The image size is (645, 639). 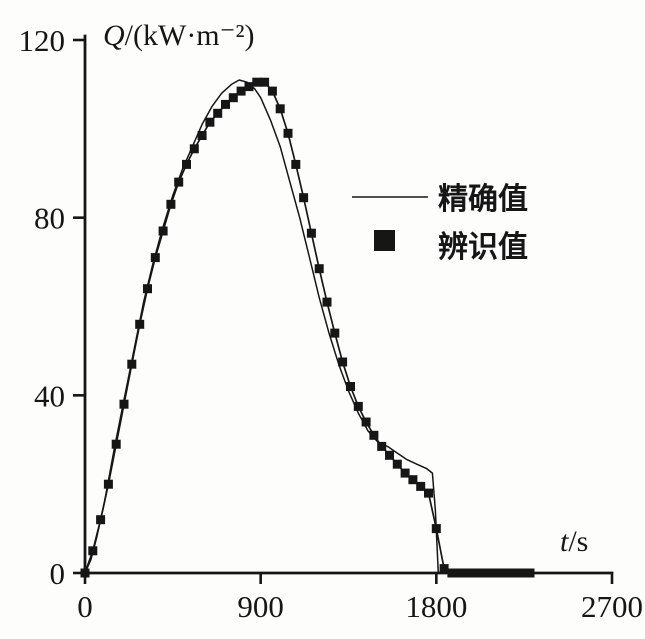 I want to click on y-axis-title: Q/(kW·m⁻²), so click(x=178, y=35).